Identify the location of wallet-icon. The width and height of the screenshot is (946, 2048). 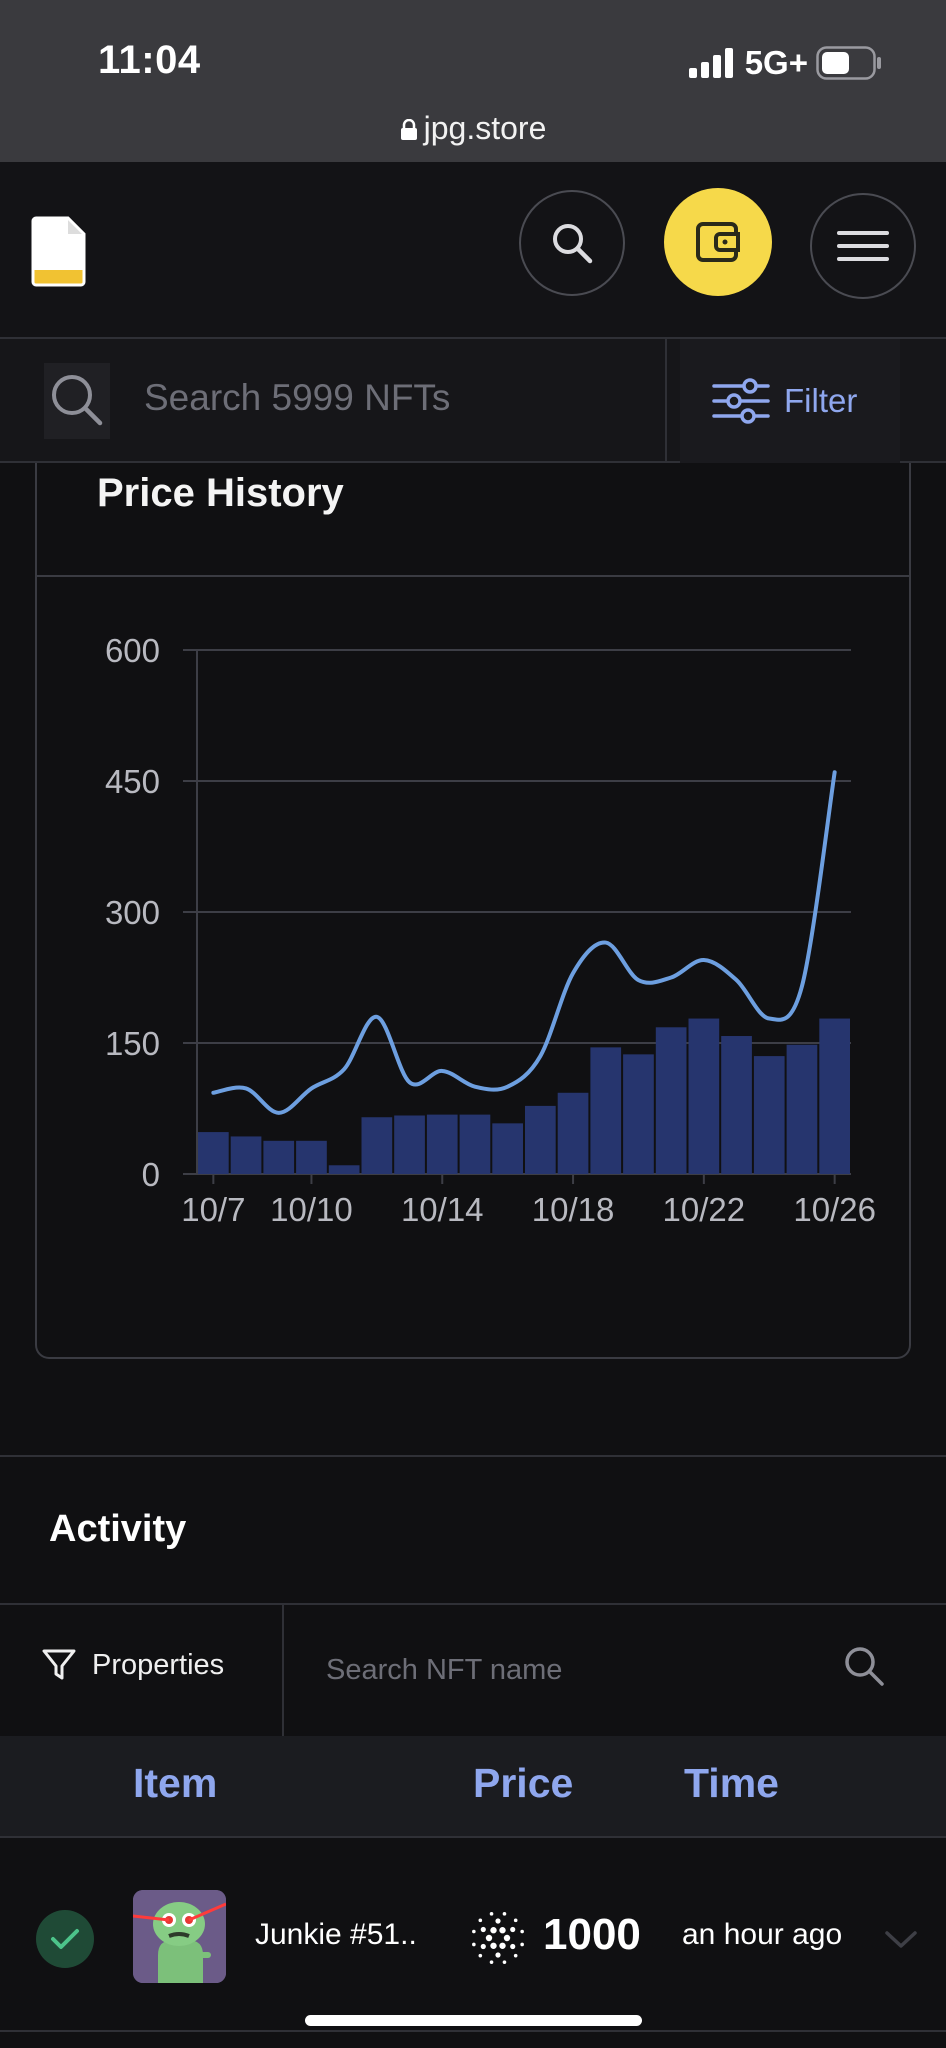
(718, 242).